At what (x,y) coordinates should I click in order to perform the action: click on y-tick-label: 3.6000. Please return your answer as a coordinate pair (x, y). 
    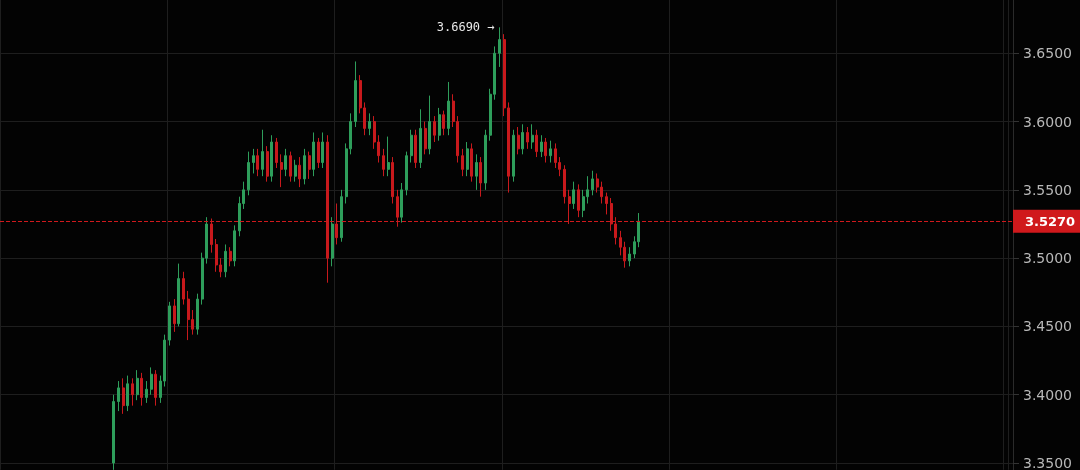
    Looking at the image, I should click on (1047, 121).